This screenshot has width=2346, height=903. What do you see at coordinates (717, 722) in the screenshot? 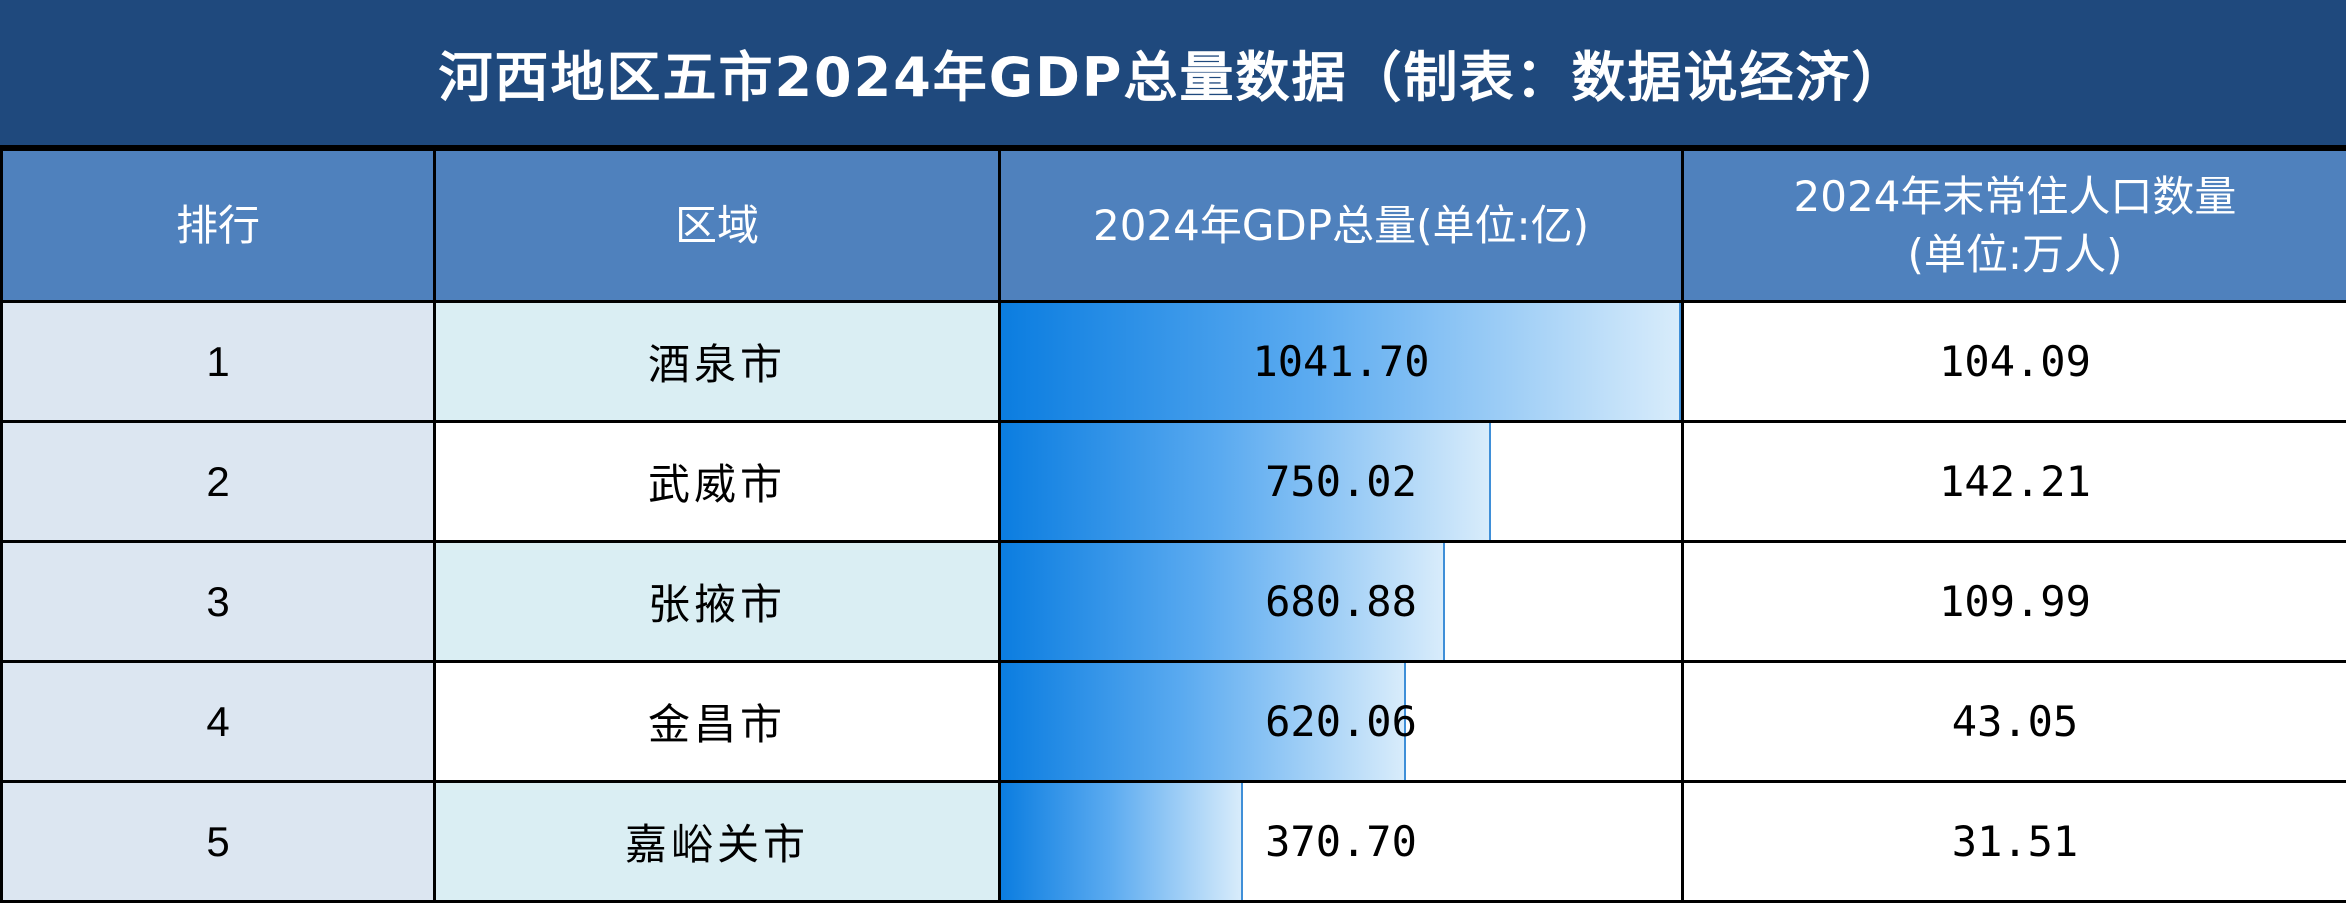
I see `region-cell: 金昌市` at bounding box center [717, 722].